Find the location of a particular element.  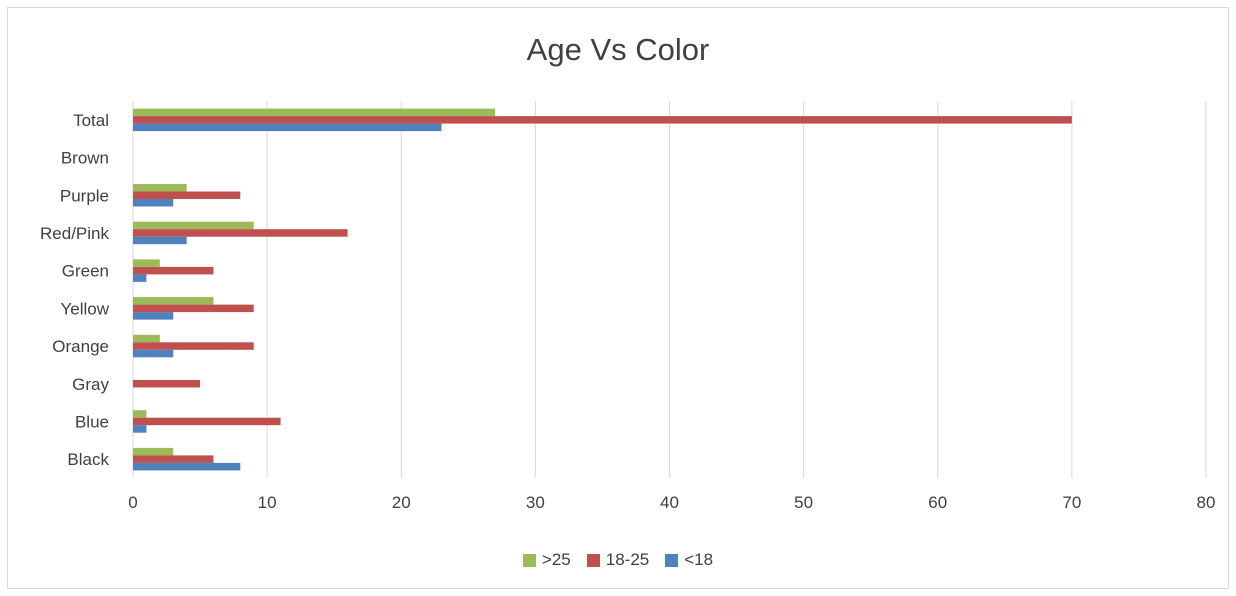

chart-legend: >25 18-25 <18 is located at coordinates (618, 560).